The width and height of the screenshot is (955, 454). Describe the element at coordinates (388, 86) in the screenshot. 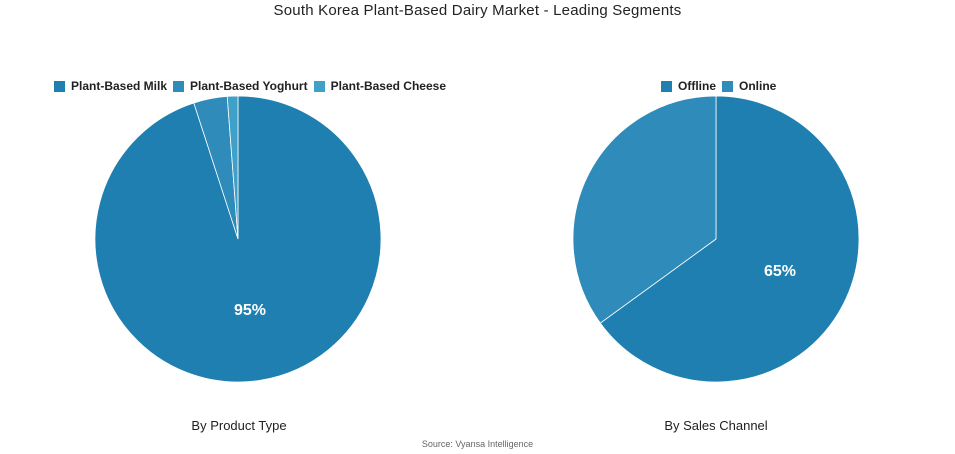

I see `legend-label: Plant-Based Cheese` at that location.